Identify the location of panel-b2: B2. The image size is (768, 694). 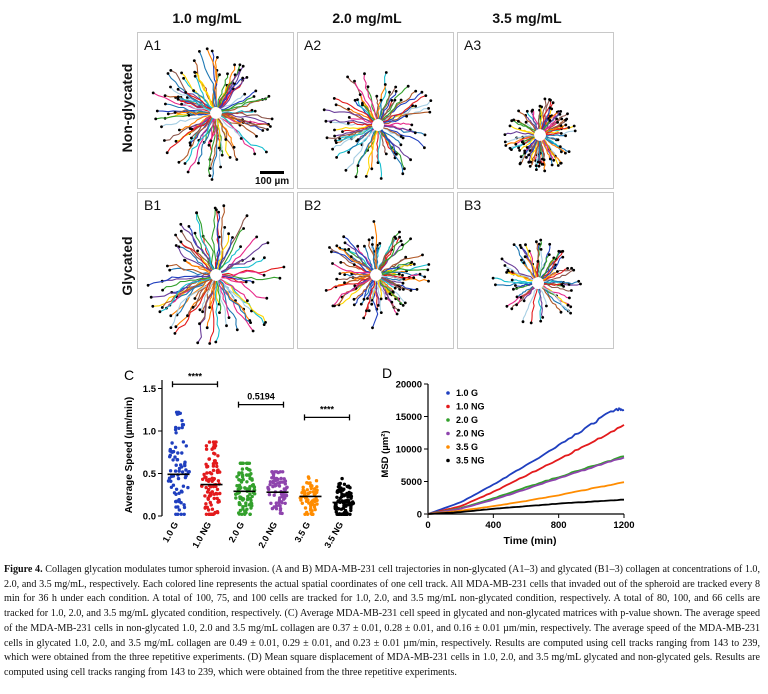
(375, 270).